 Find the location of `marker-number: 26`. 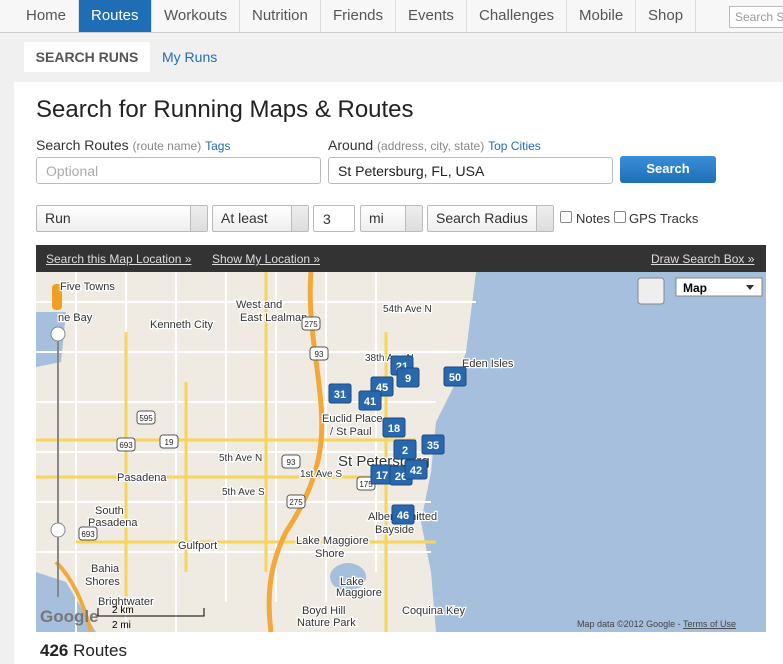

marker-number: 26 is located at coordinates (401, 477).